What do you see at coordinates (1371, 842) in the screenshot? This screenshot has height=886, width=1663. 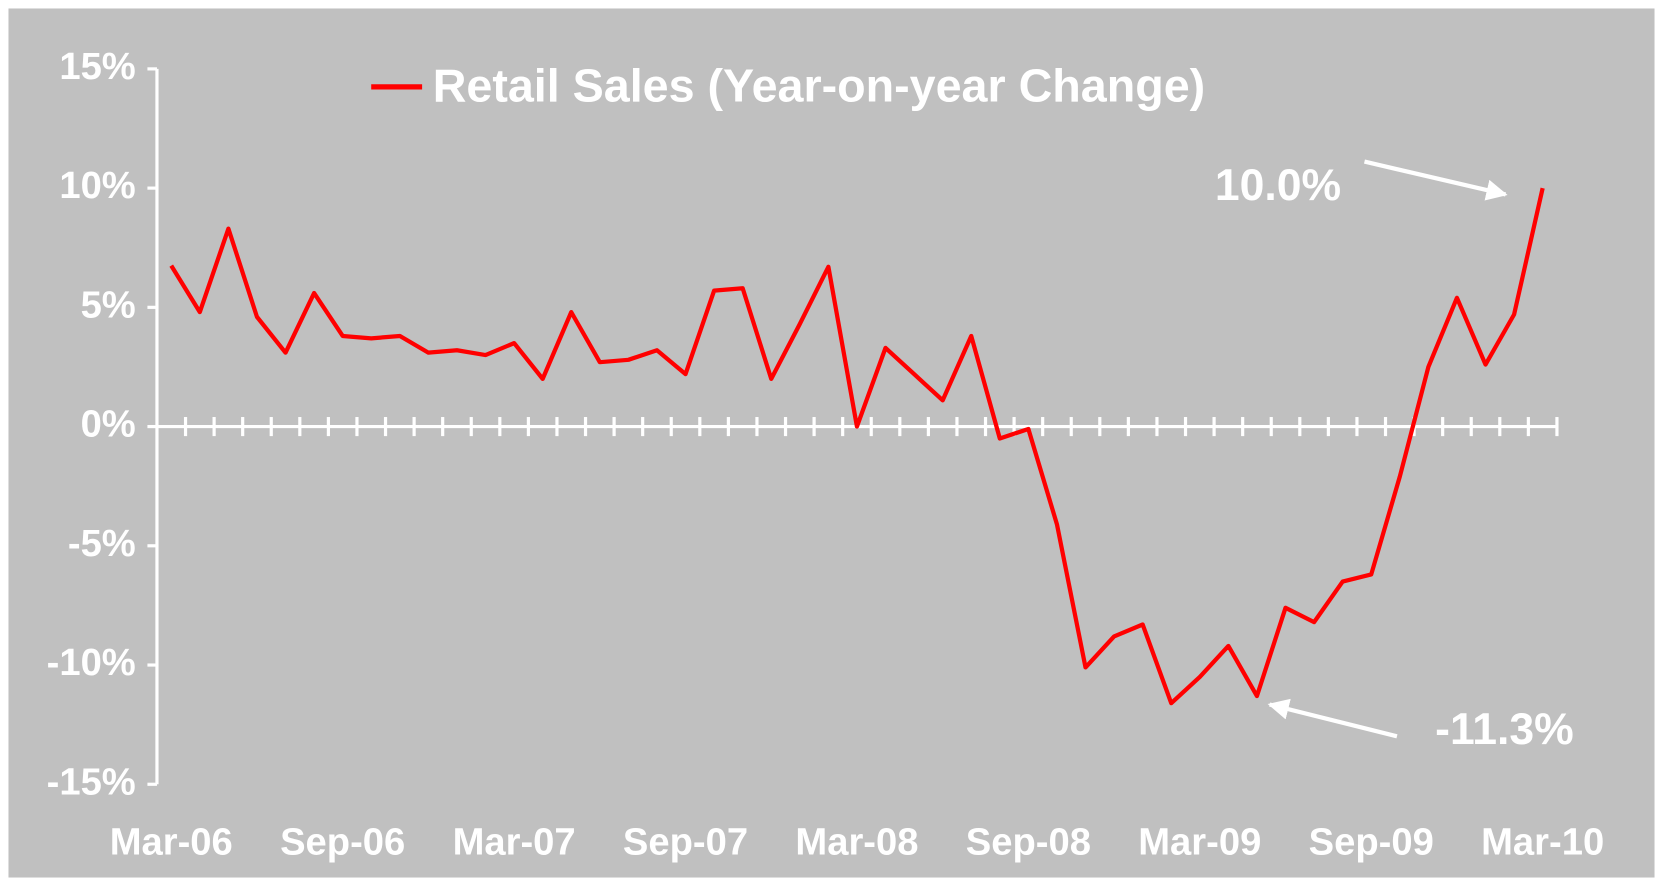 I see `x-tick-label: Sep-09` at bounding box center [1371, 842].